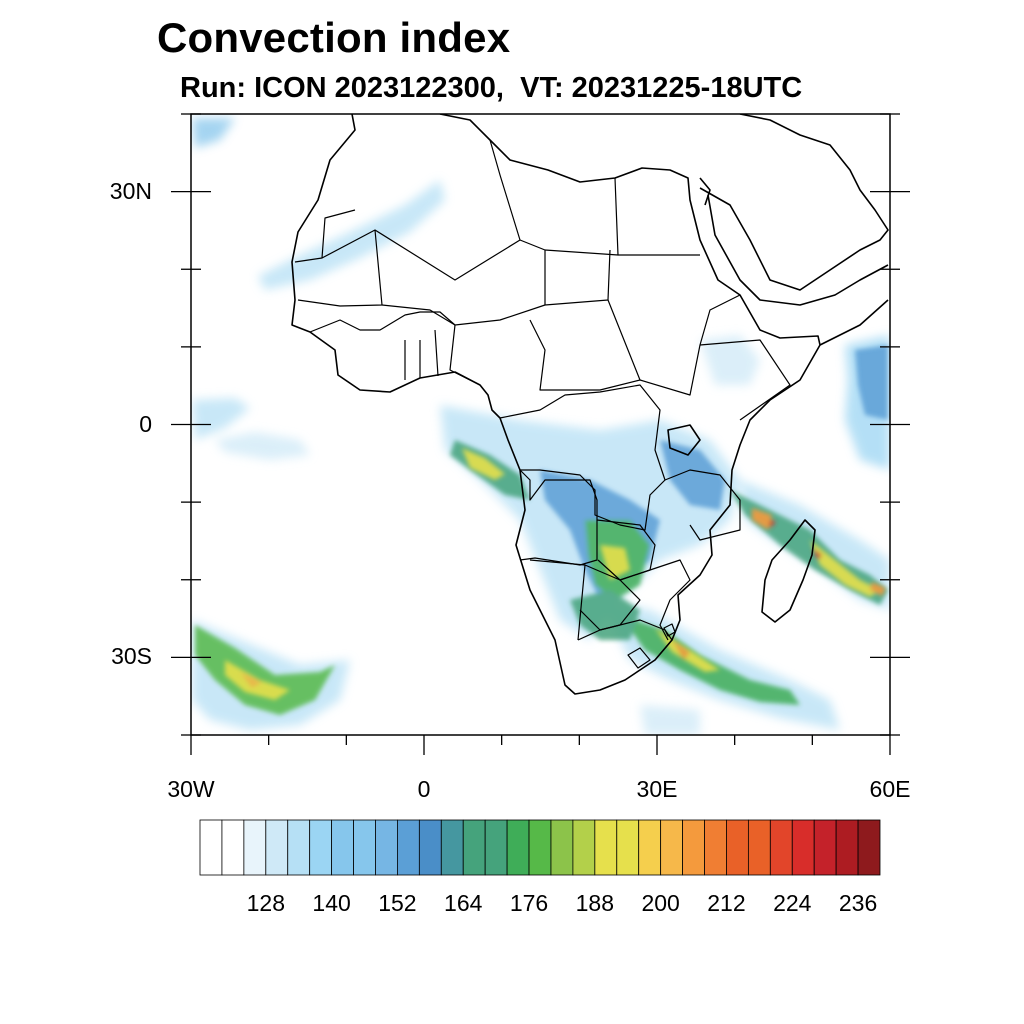  What do you see at coordinates (421, 354) in the screenshot?
I see `border-ghana` at bounding box center [421, 354].